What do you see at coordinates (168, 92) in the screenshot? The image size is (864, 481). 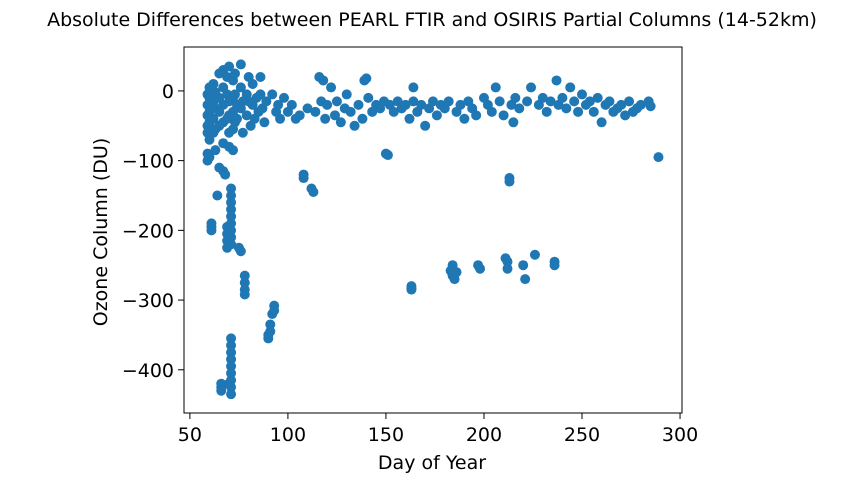 I see `y-tick-label: 0` at bounding box center [168, 92].